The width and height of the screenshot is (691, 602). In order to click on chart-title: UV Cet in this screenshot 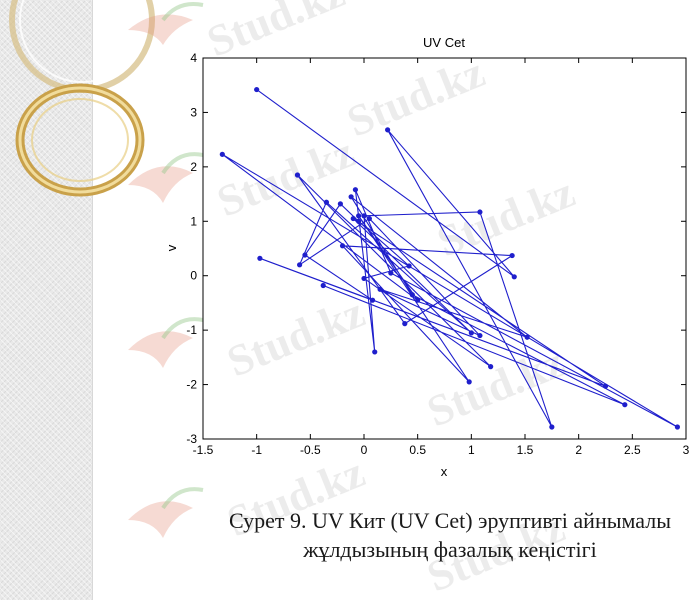, I will do `click(444, 42)`.